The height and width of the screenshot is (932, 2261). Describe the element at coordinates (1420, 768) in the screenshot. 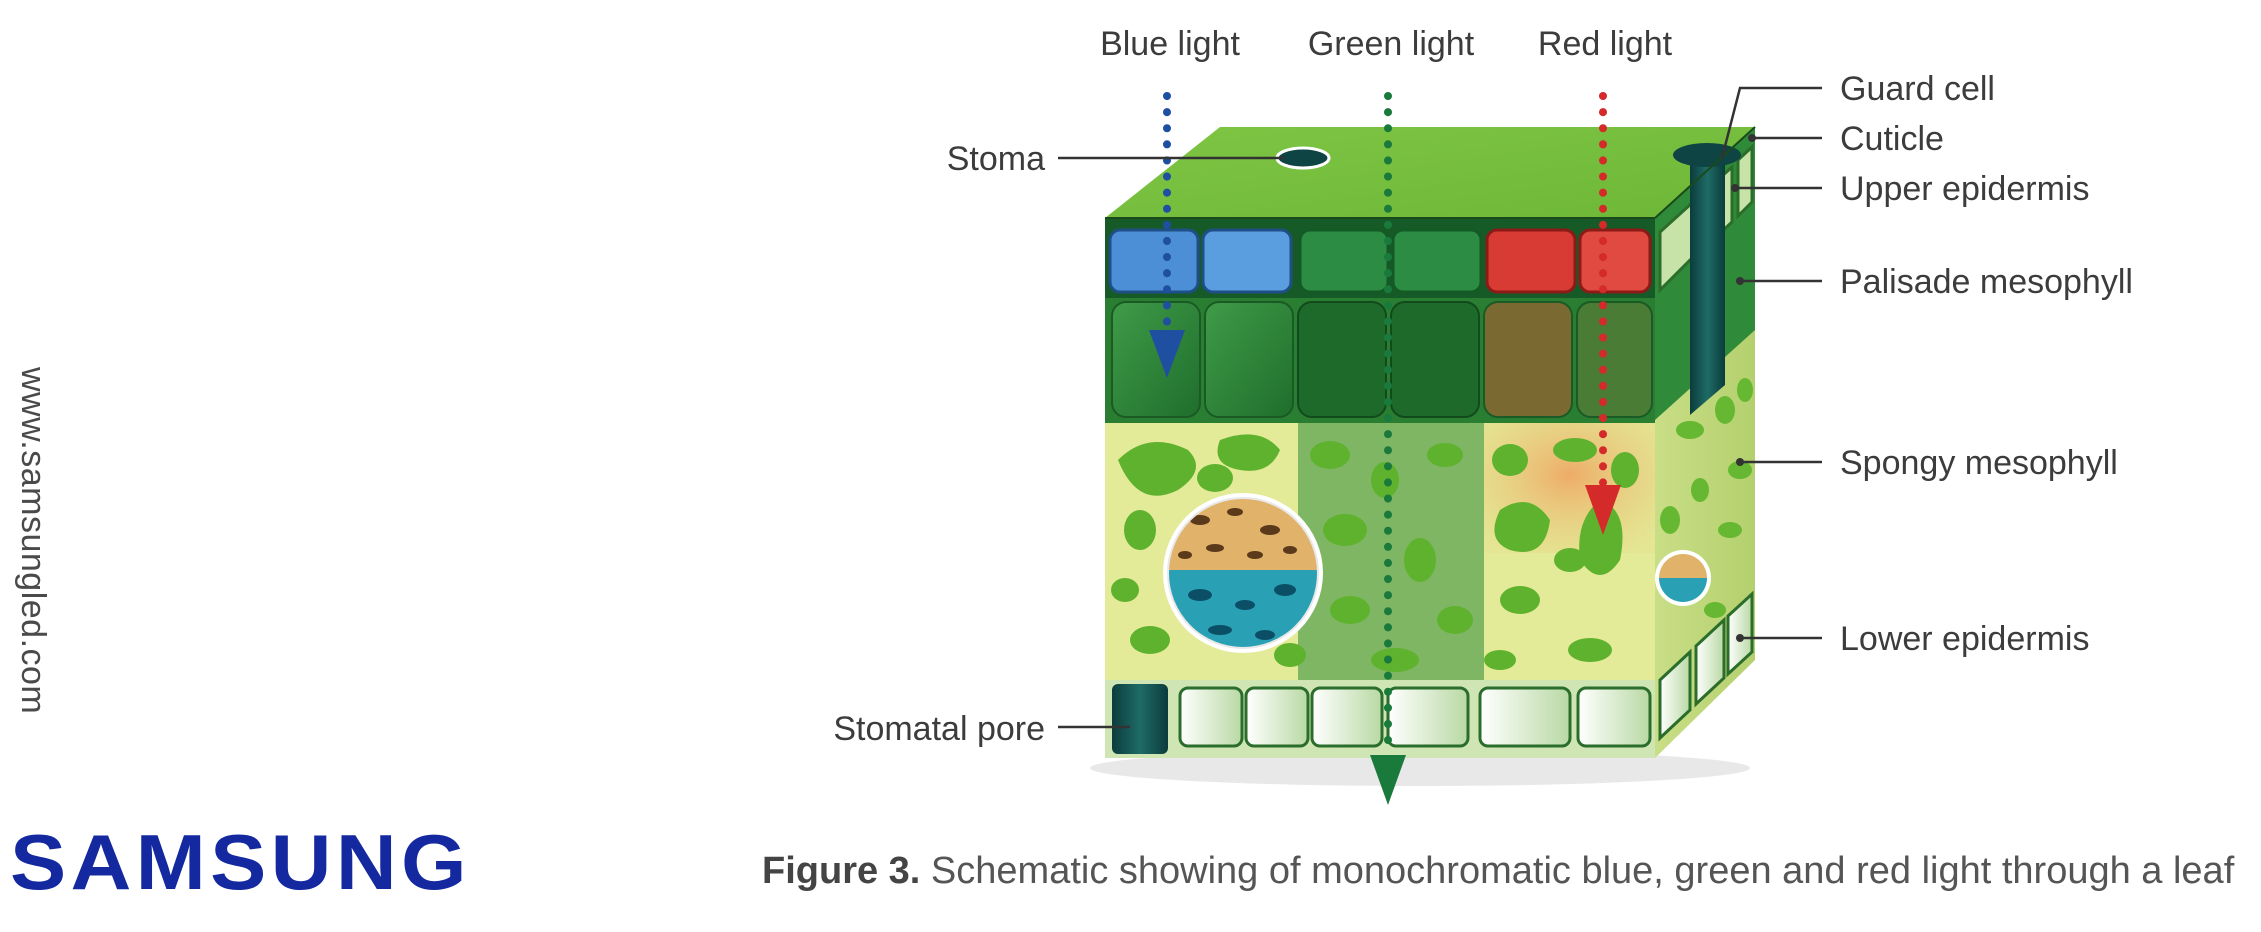

I see `block-shadow` at that location.